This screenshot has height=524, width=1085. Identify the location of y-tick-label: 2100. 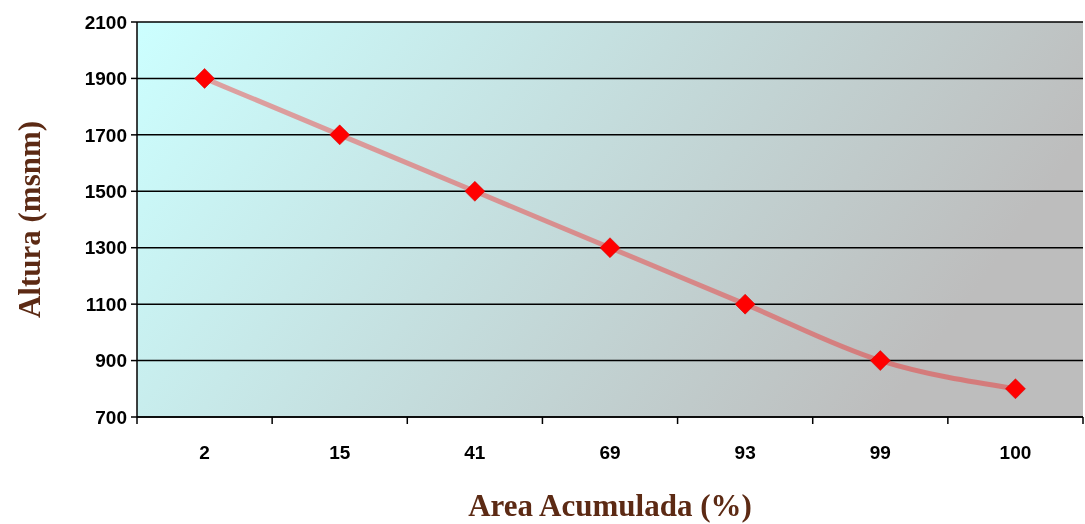
(105, 22).